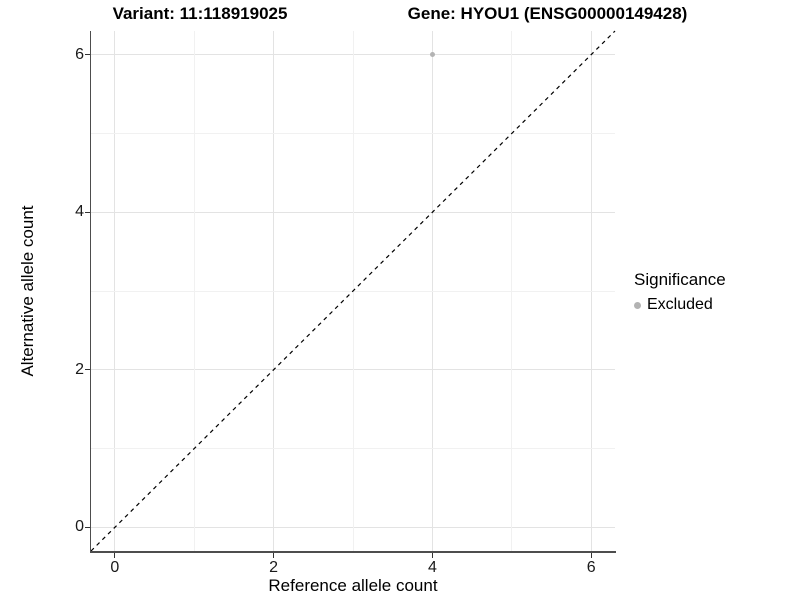 The height and width of the screenshot is (600, 800). What do you see at coordinates (274, 567) in the screenshot?
I see `x-tick-label: 2` at bounding box center [274, 567].